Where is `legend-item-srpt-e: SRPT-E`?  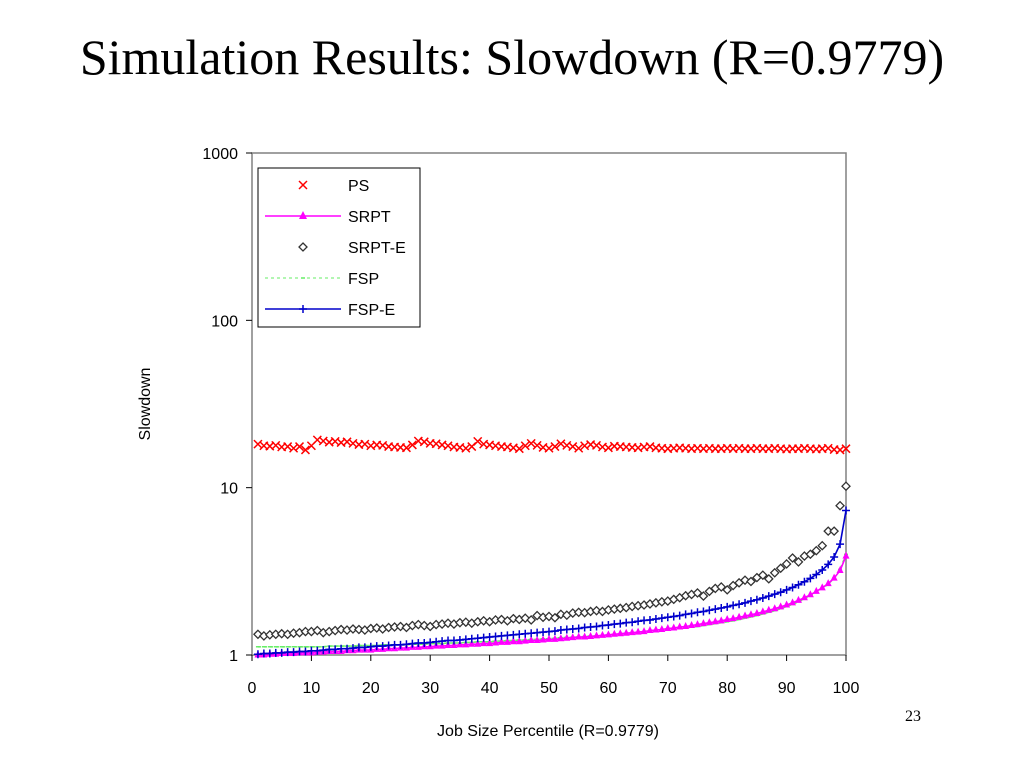 legend-item-srpt-e: SRPT-E is located at coordinates (352, 248).